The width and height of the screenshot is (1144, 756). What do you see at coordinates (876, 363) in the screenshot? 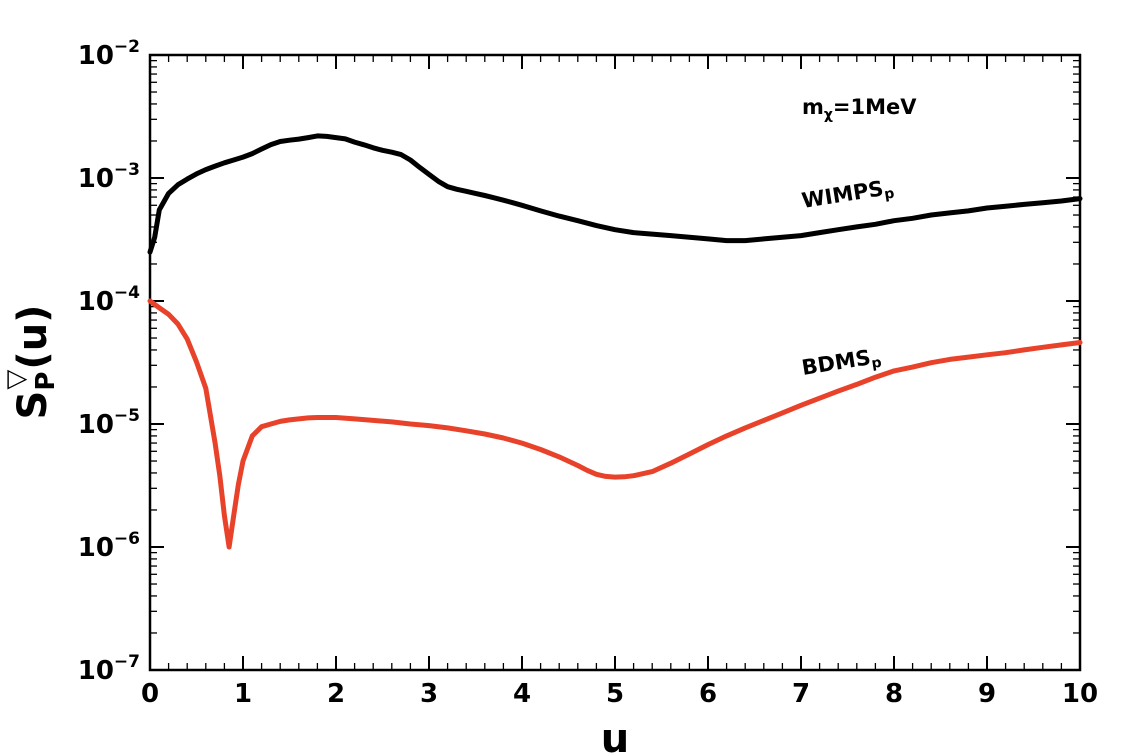
I see `bdms-label-sub: p` at bounding box center [876, 363].